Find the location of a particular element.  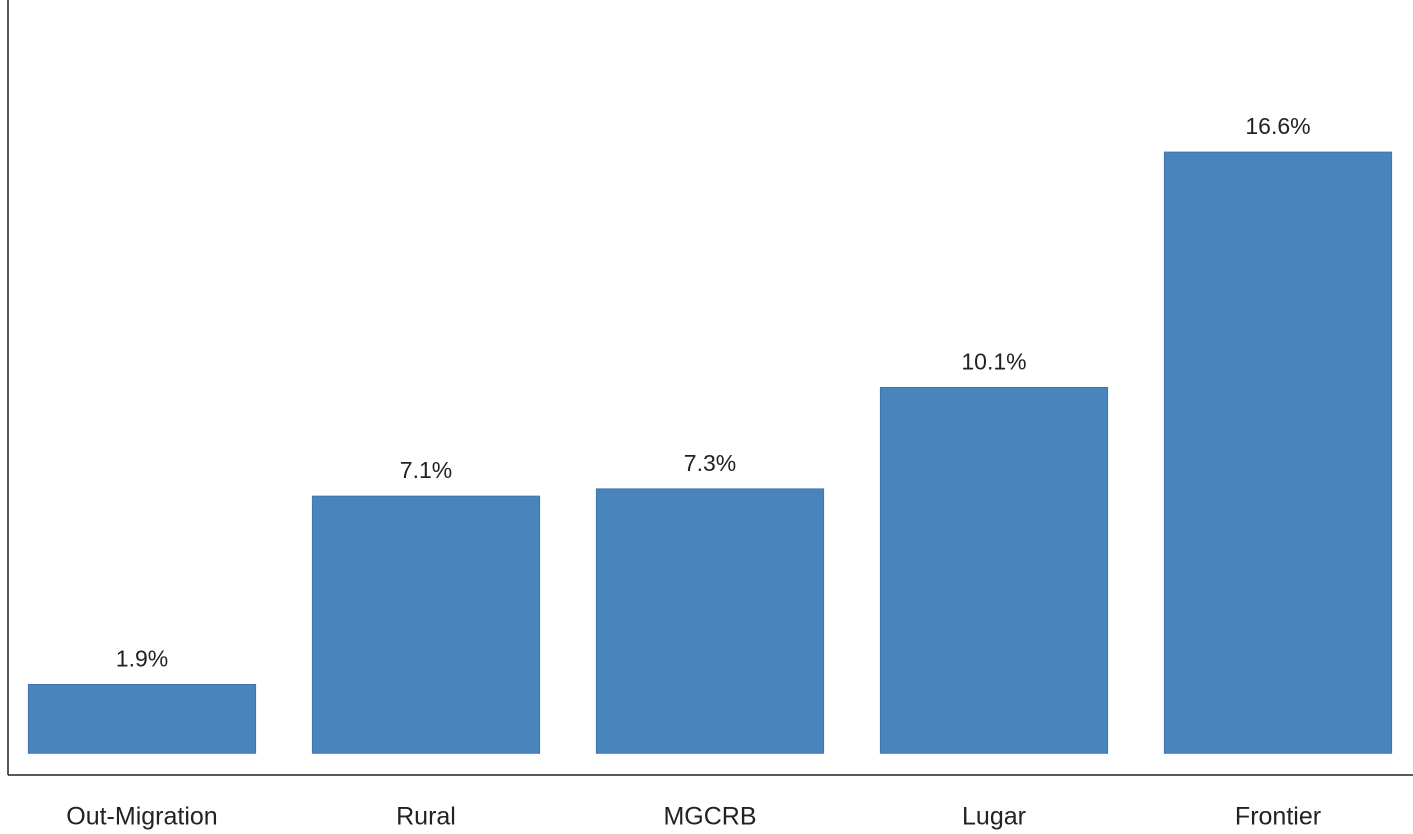

x-tick-label: Frontier is located at coordinates (1278, 817).